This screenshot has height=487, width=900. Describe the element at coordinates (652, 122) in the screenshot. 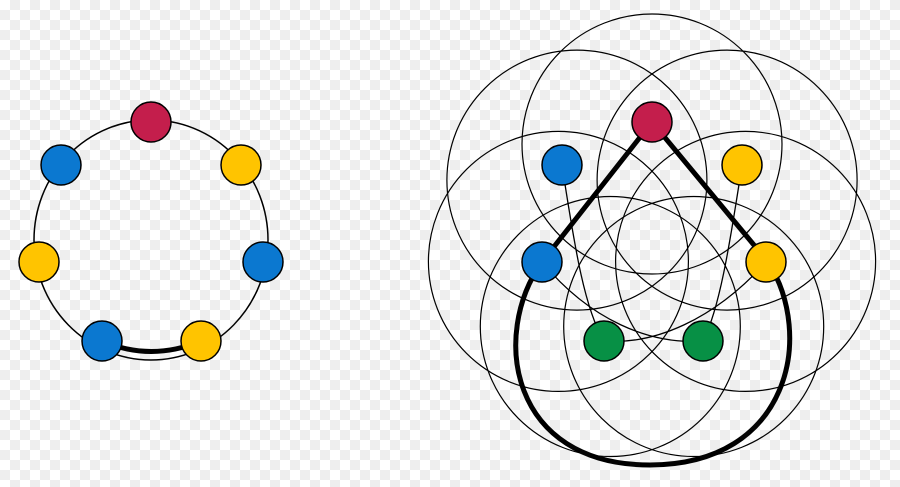

I see `right-node-top` at that location.